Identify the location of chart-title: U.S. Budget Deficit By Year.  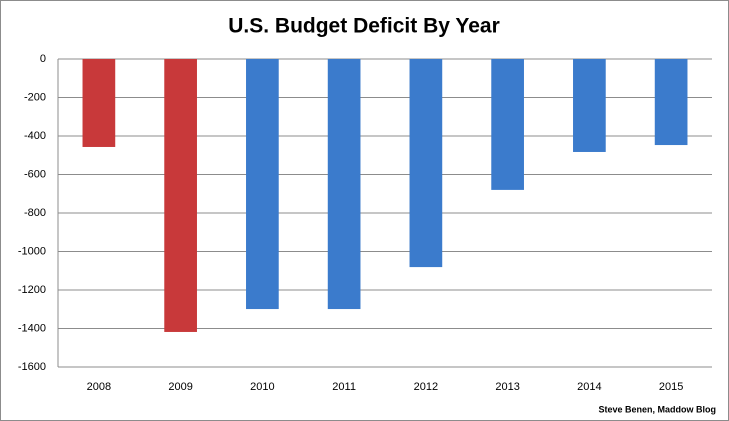
(364, 26).